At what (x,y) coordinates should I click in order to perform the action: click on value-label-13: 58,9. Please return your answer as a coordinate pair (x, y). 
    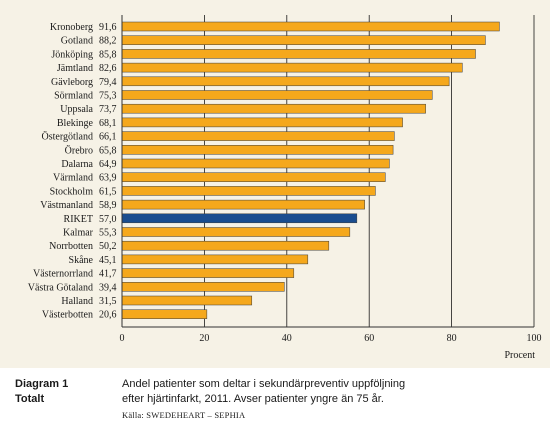
    Looking at the image, I should click on (108, 205).